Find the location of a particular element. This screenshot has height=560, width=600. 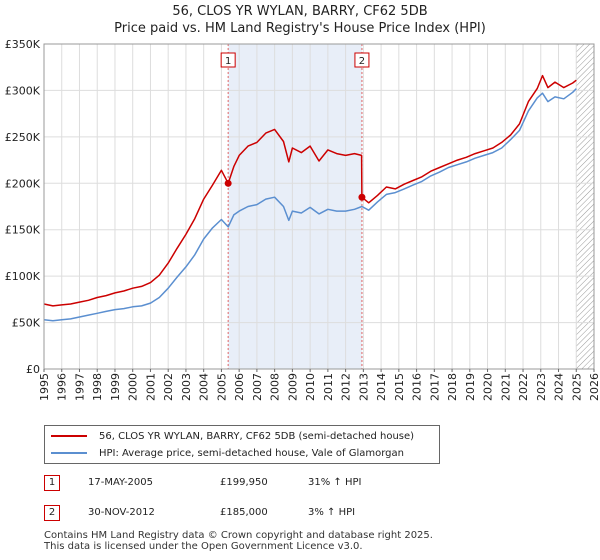

x-tick-label: 2022 is located at coordinates (523, 387).